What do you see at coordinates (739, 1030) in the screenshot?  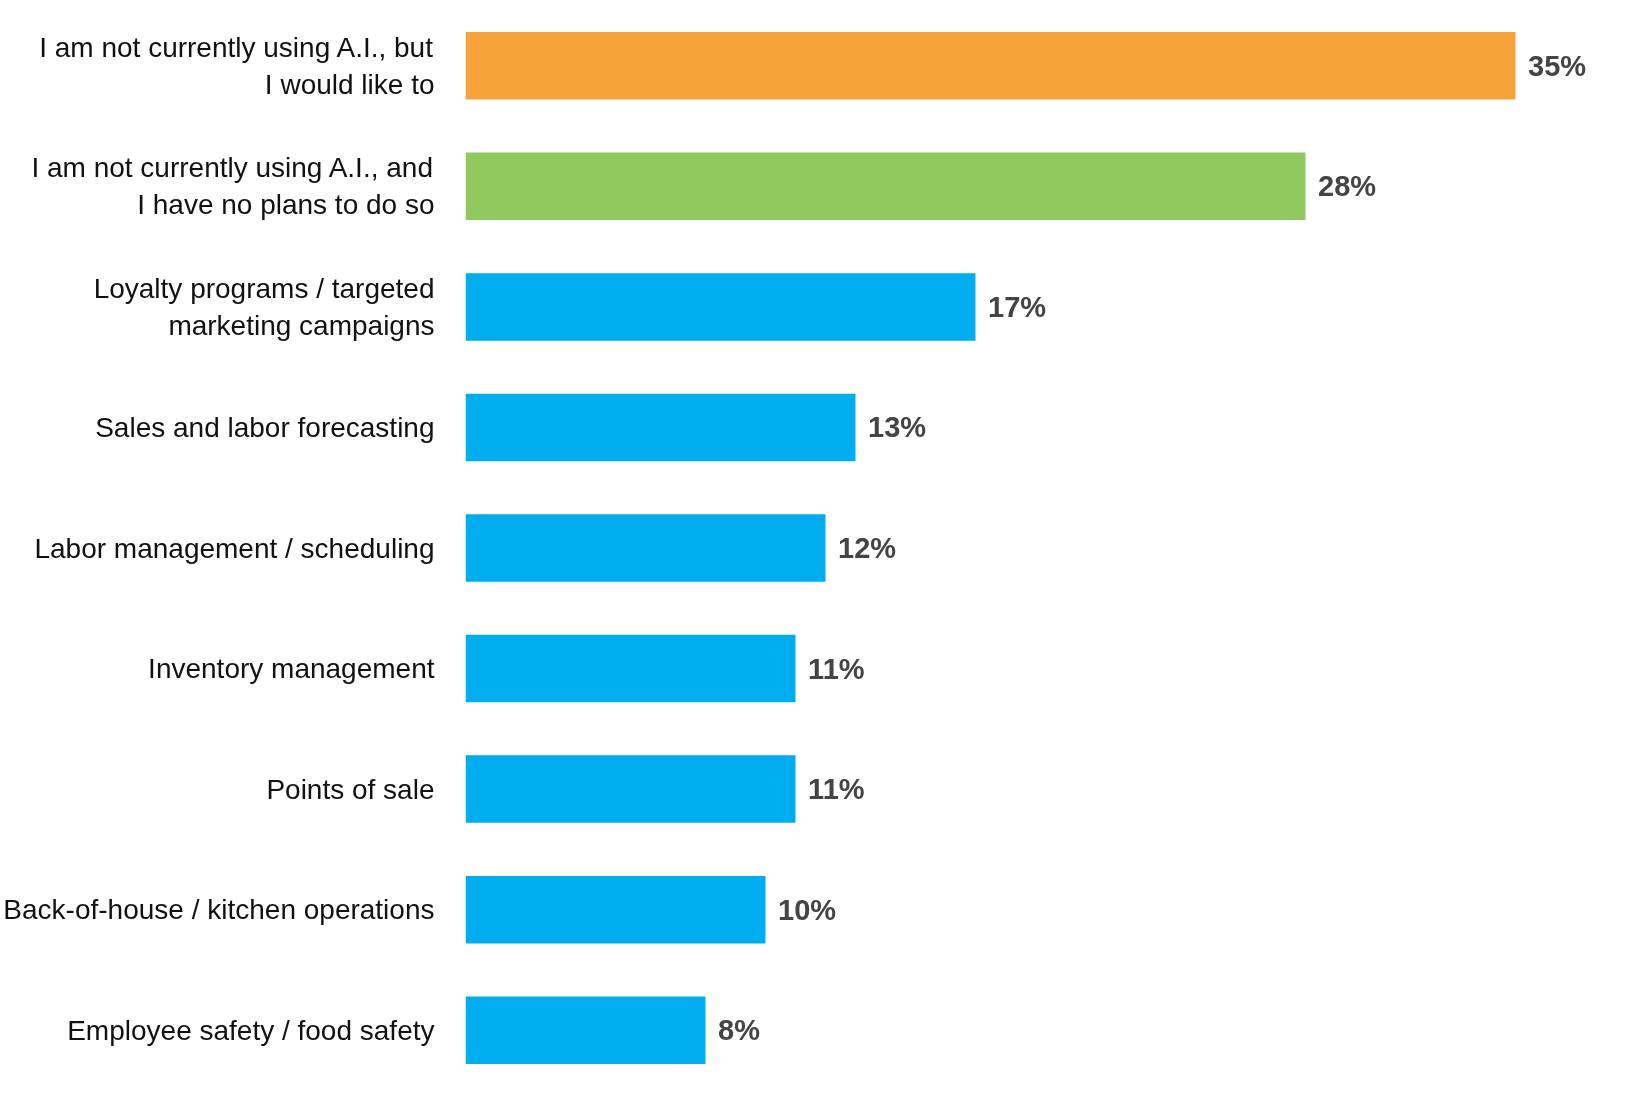 I see `data-label: 8%` at bounding box center [739, 1030].